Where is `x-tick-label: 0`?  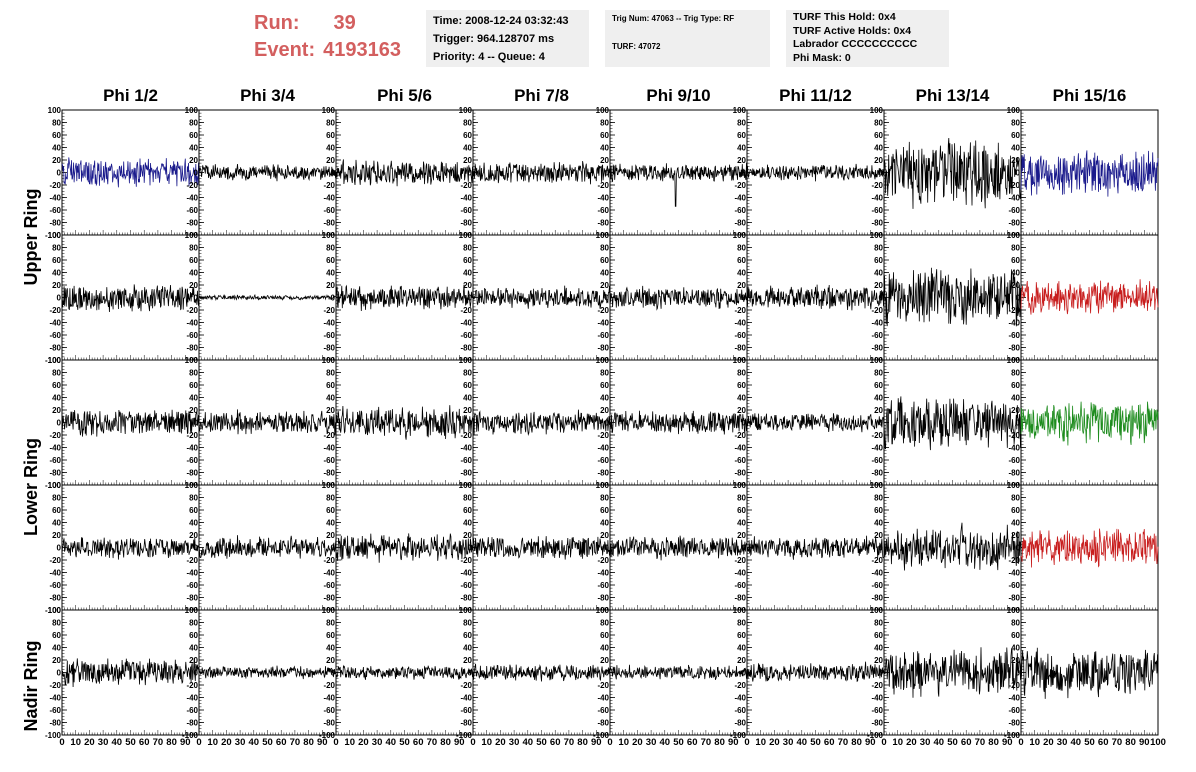 x-tick-label: 0 is located at coordinates (1020, 742).